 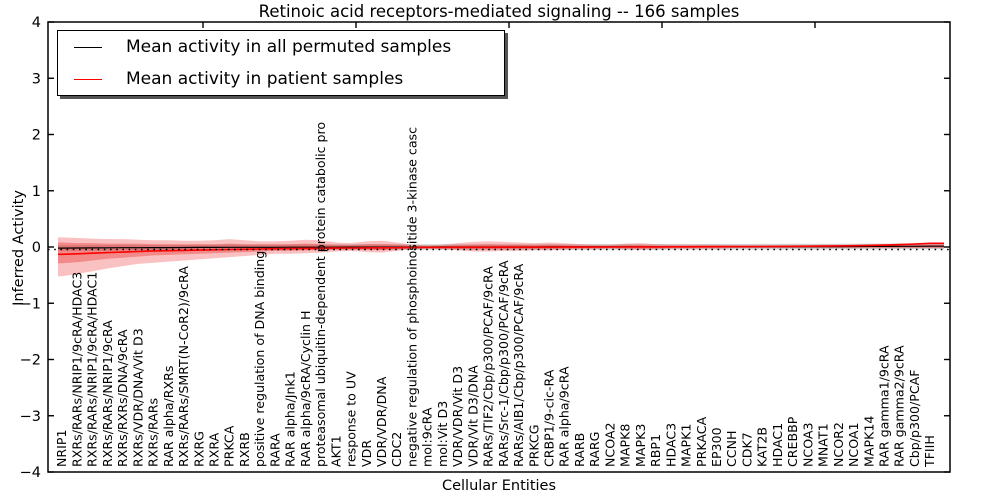 What do you see at coordinates (655, 450) in the screenshot?
I see `x-tick-label: RBP1` at bounding box center [655, 450].